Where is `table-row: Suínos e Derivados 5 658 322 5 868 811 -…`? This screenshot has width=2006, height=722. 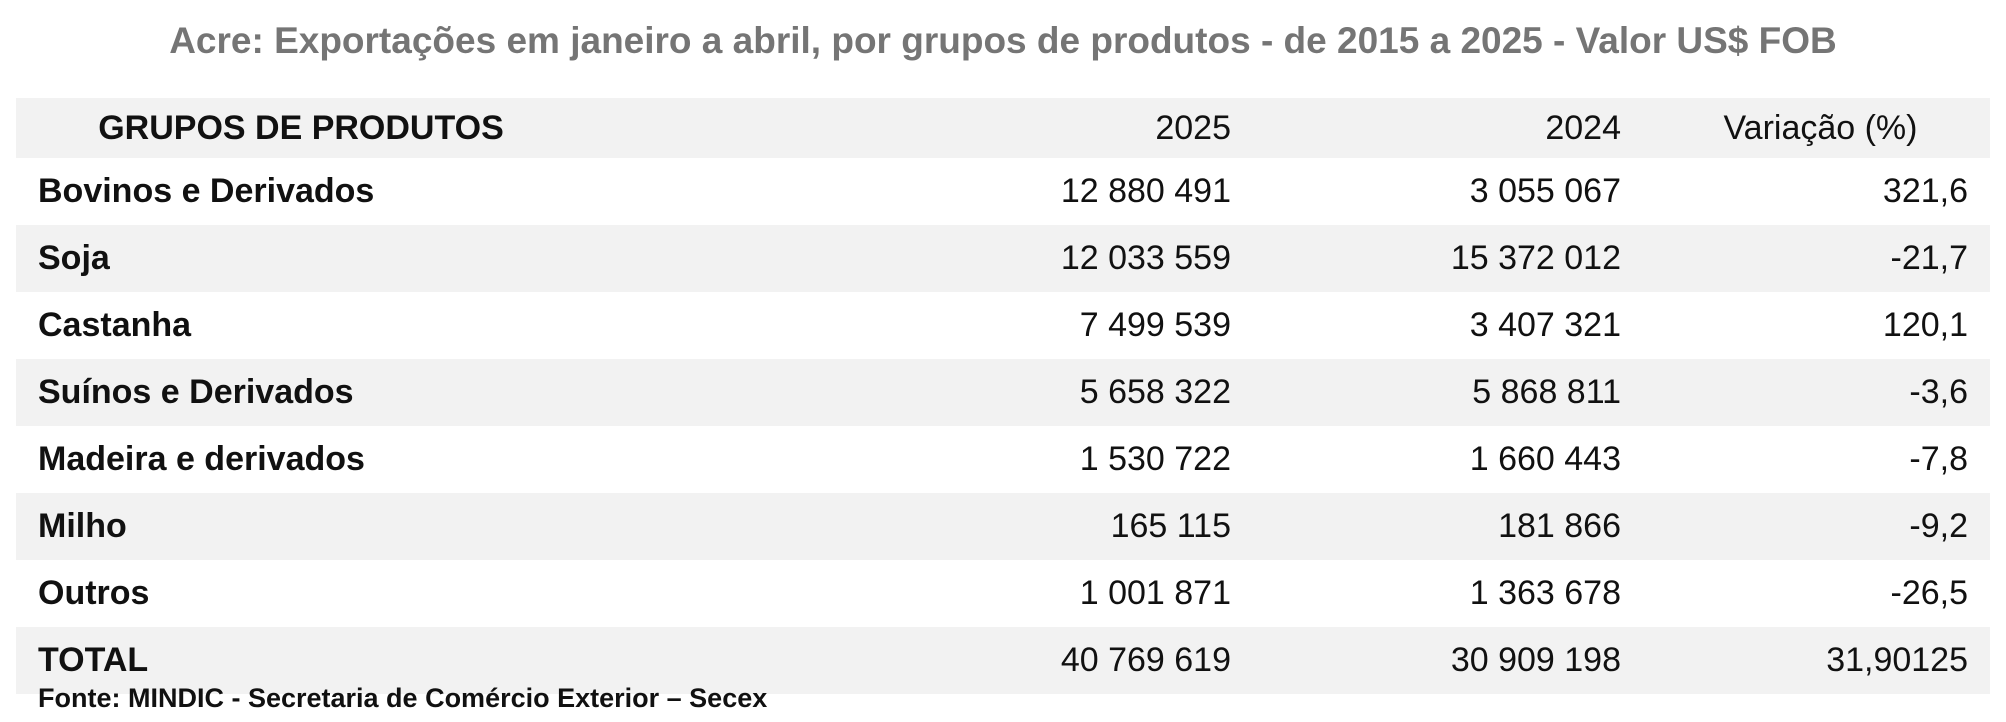
table-row: Suínos e Derivados 5 658 322 5 868 811 -… is located at coordinates (1003, 392).